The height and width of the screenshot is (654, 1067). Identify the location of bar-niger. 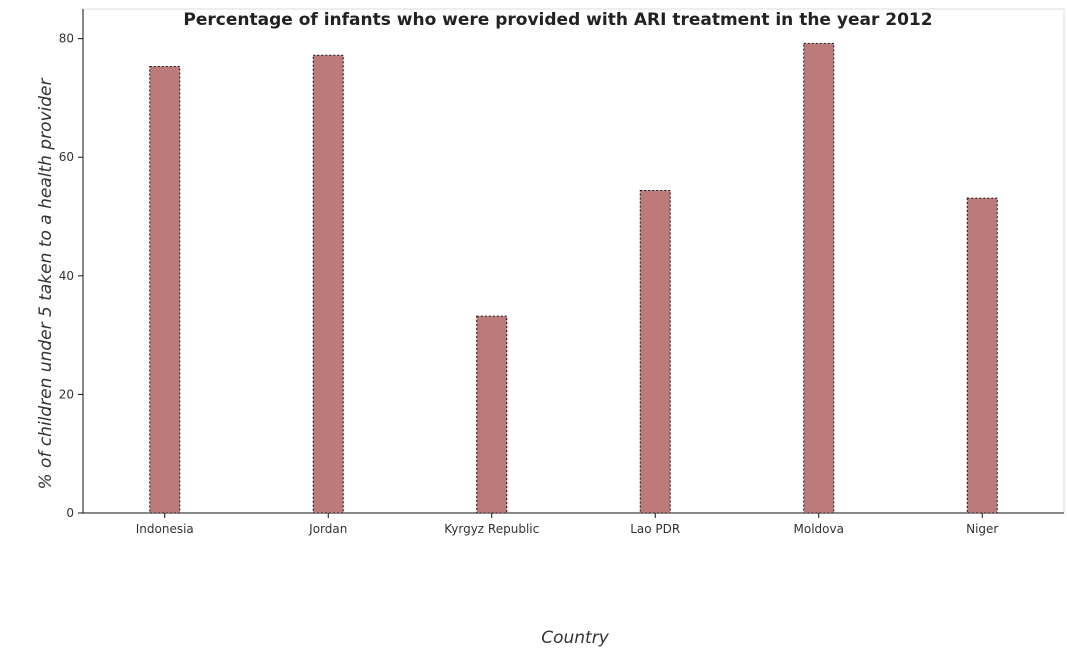
(982, 355).